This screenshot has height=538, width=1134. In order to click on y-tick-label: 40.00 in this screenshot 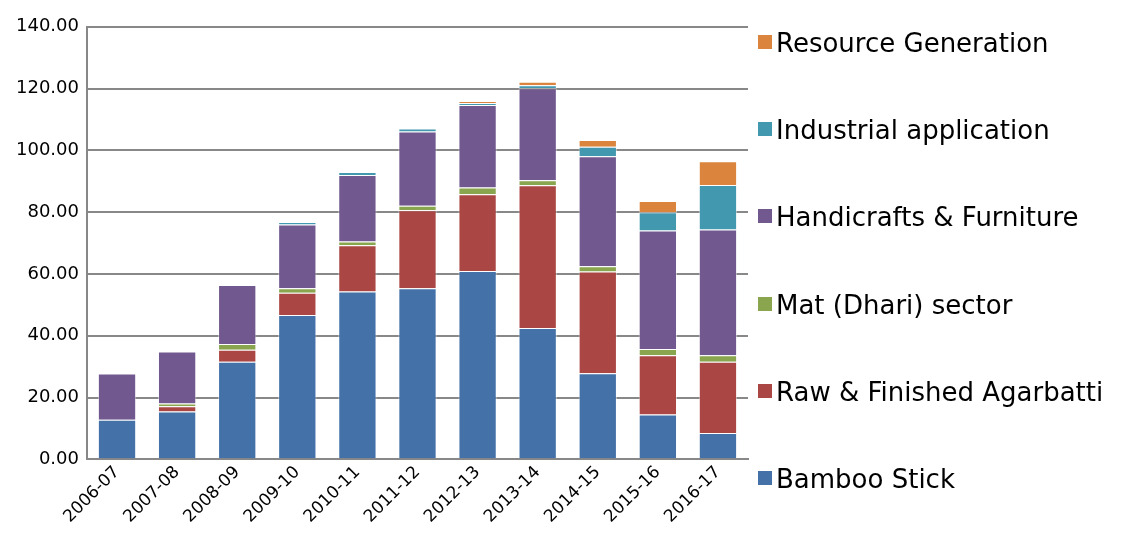, I will do `click(53, 334)`.